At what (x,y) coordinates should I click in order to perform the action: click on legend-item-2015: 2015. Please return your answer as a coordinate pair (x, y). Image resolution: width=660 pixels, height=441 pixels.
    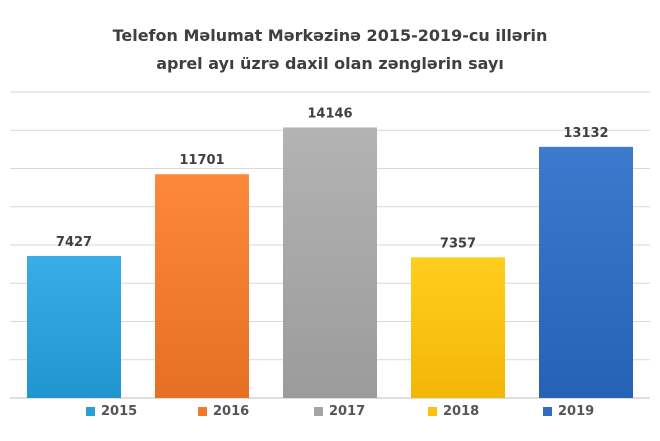
    Looking at the image, I should click on (111, 411).